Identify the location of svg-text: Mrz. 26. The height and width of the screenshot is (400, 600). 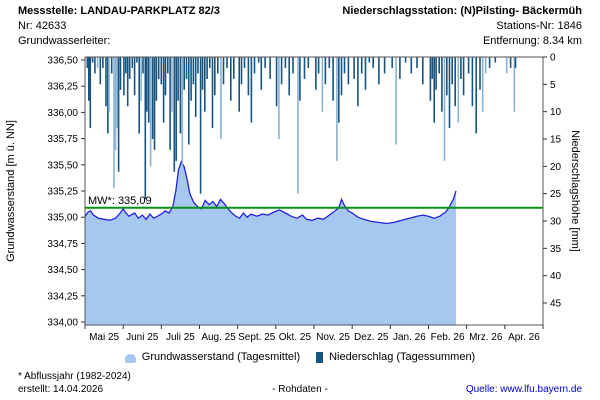
(486, 337).